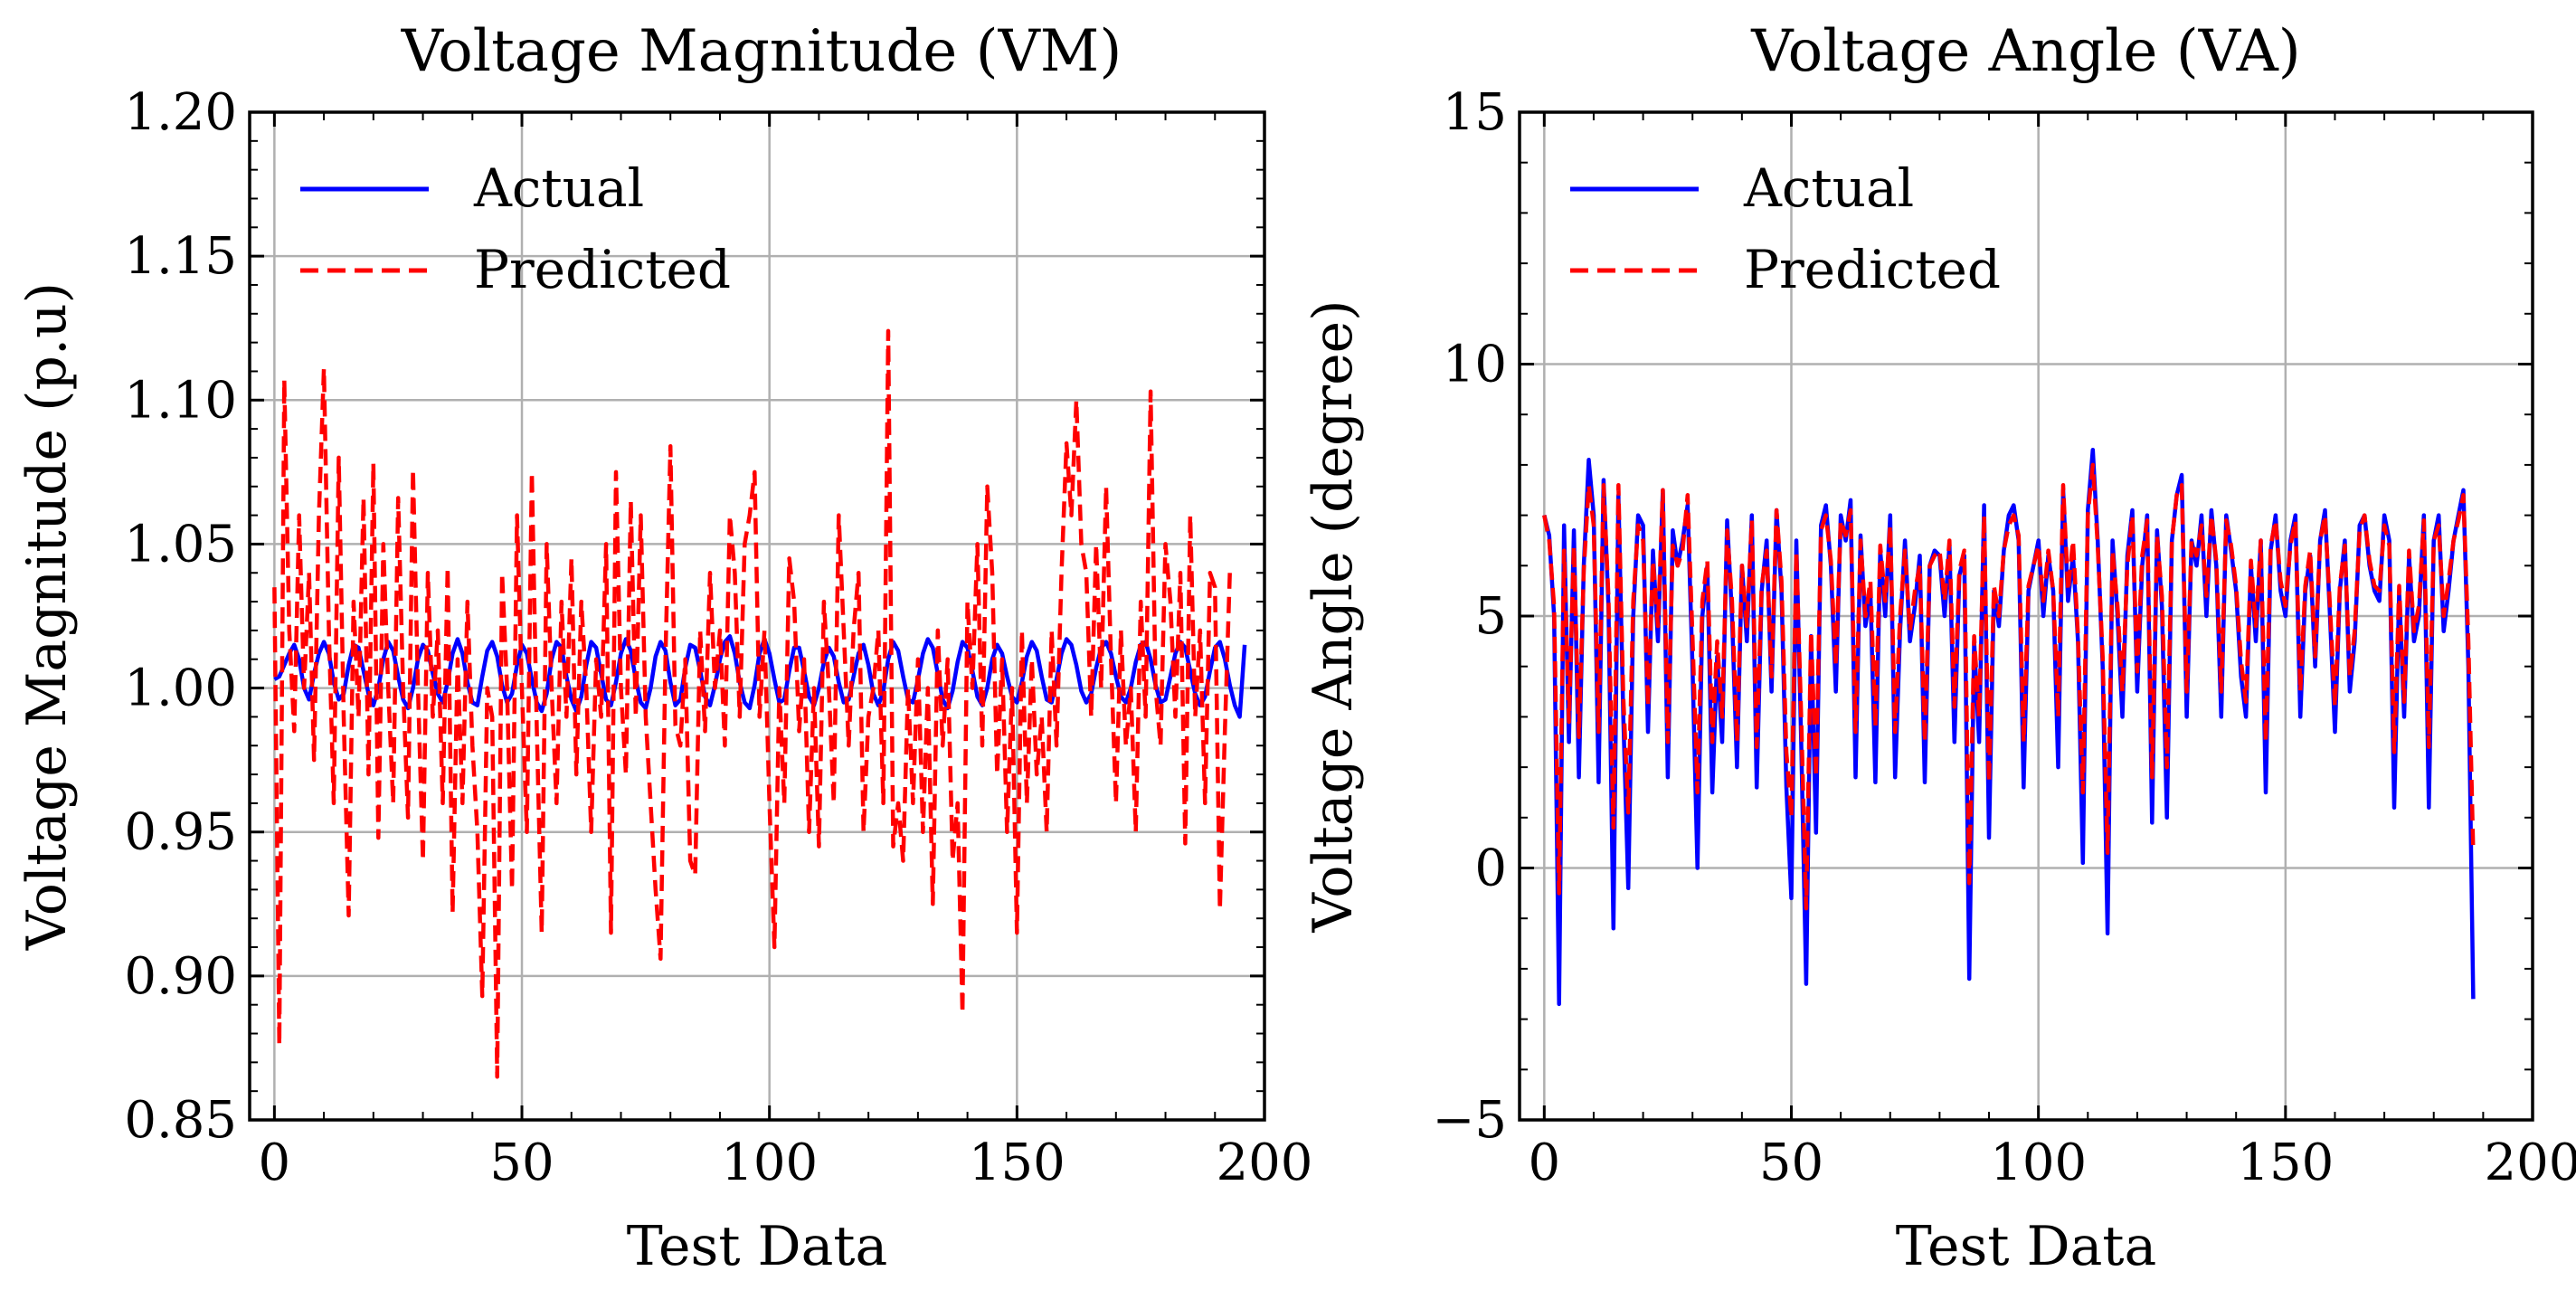 The height and width of the screenshot is (1290, 2576). Describe the element at coordinates (1333, 617) in the screenshot. I see `y-axis-label: Voltage Angle (degree)` at that location.